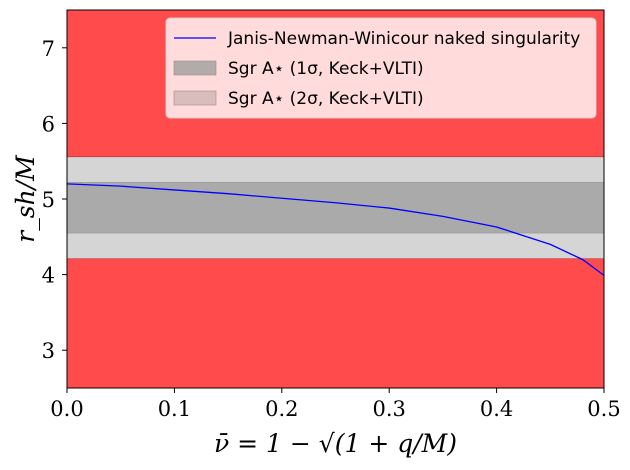 Image resolution: width=630 pixels, height=470 pixels. I want to click on legend-patch-2sigma, so click(195, 98).